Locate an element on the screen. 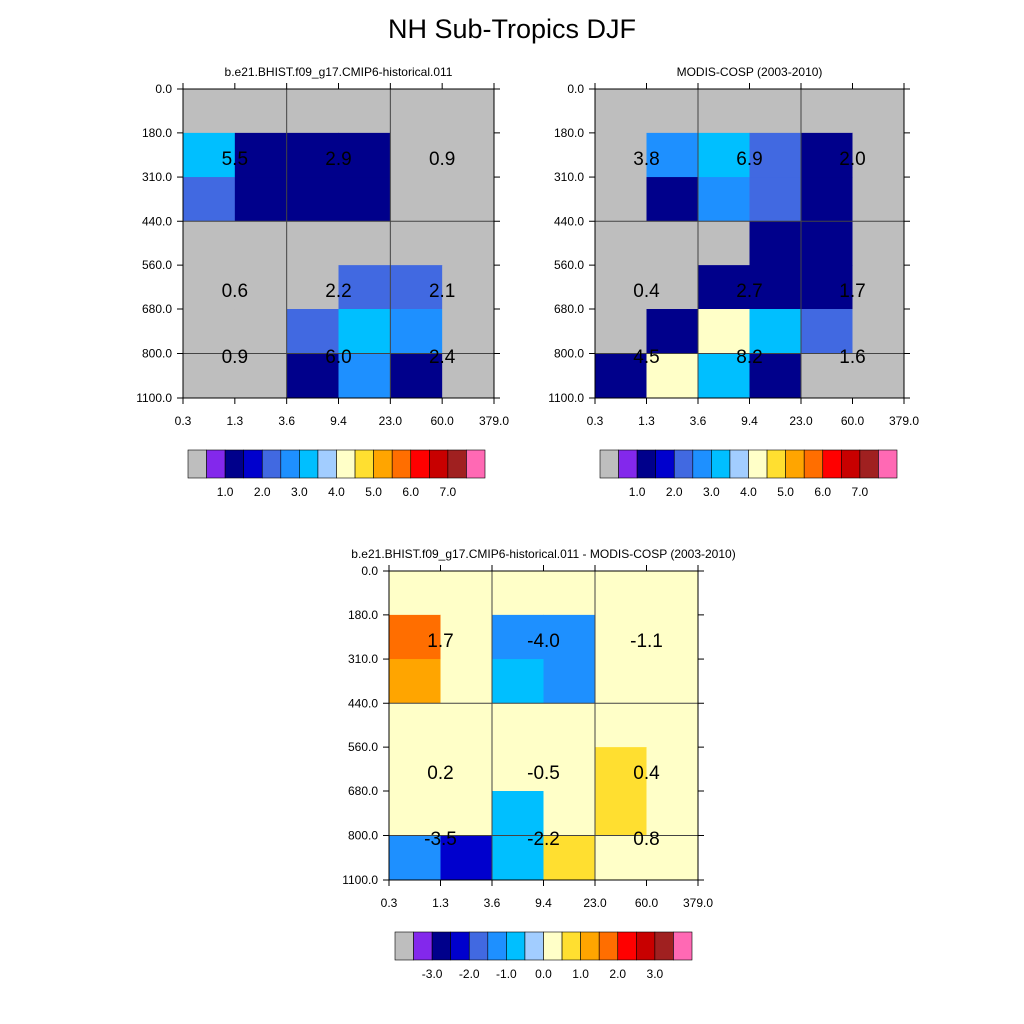  y-tick-label: 0.0 is located at coordinates (163, 89).